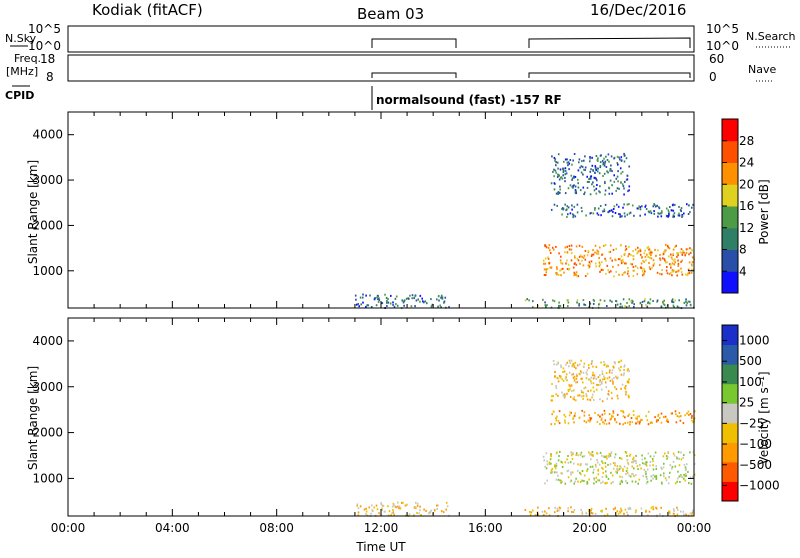  What do you see at coordinates (730, 471) in the screenshot?
I see `velocity-colorbar-swatch` at bounding box center [730, 471].